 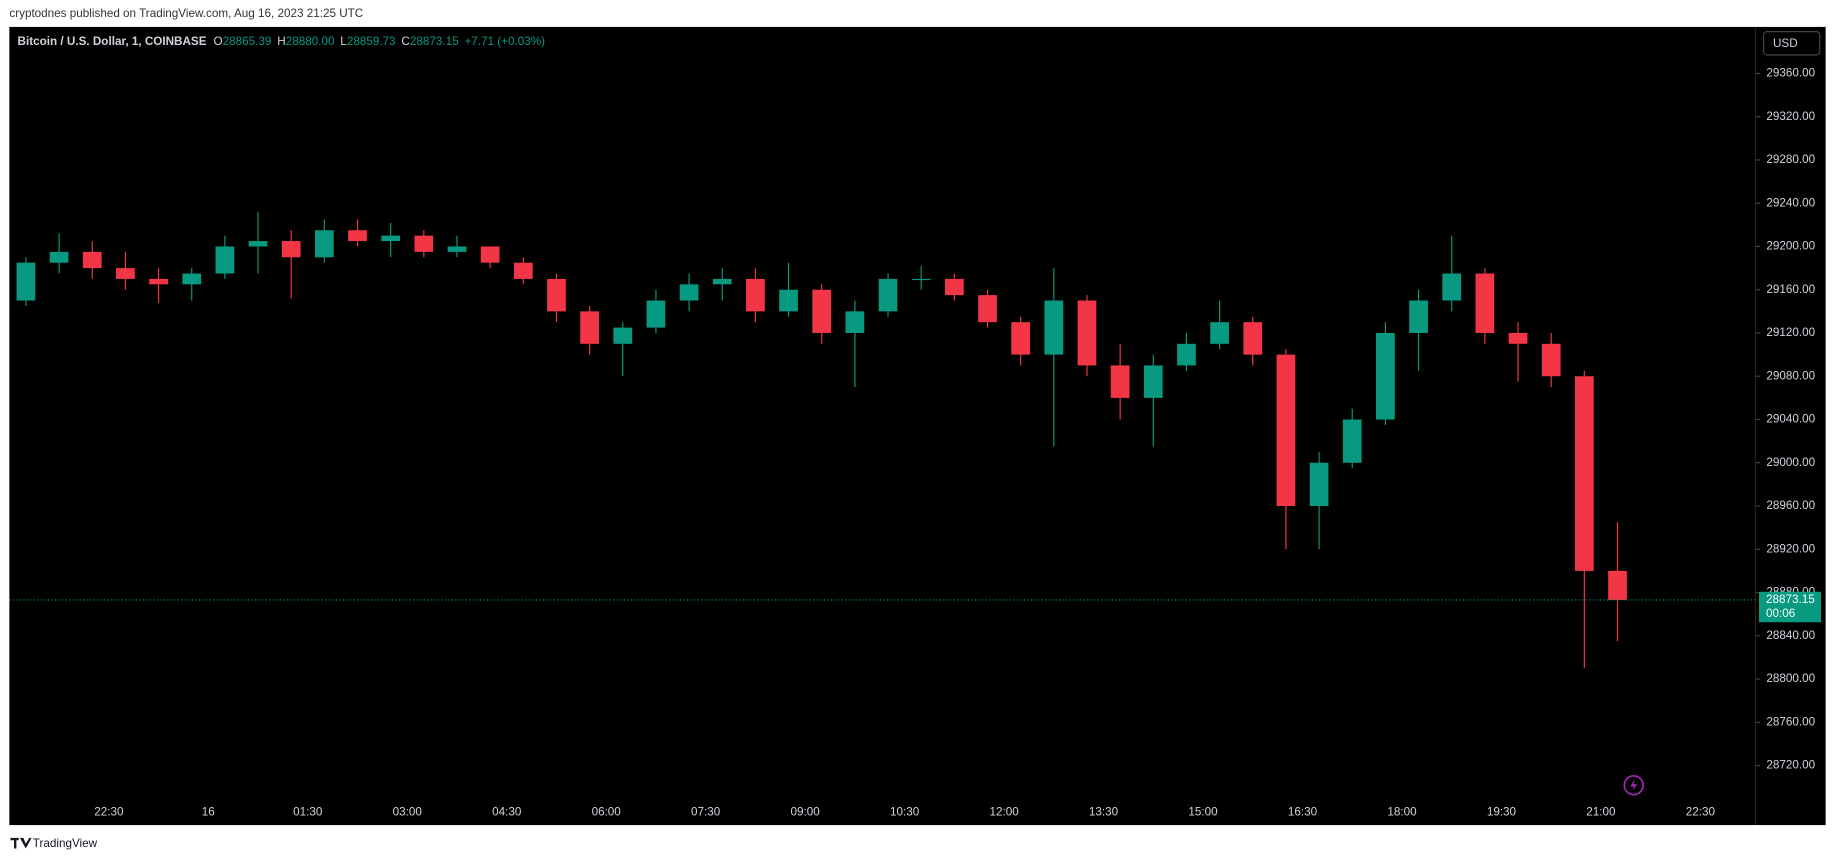 What do you see at coordinates (1303, 811) in the screenshot?
I see `x-tick-label: 16:30` at bounding box center [1303, 811].